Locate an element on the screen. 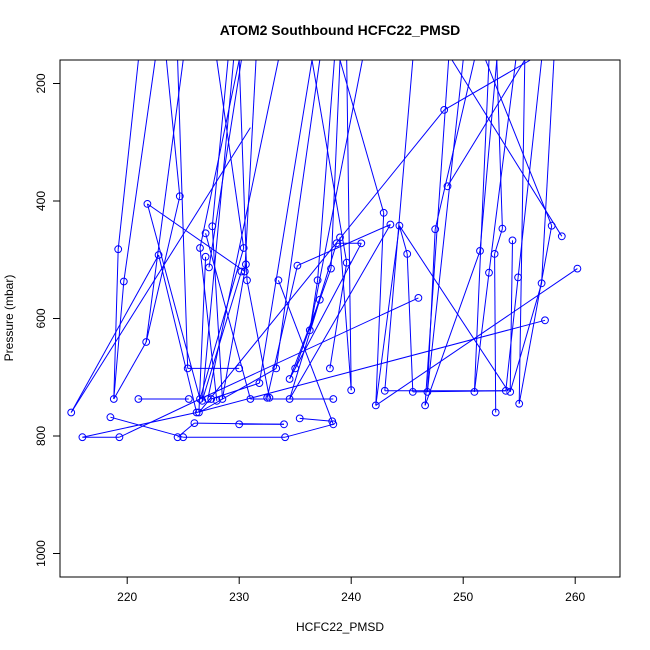  y-tick-label: 800 is located at coordinates (41, 436).